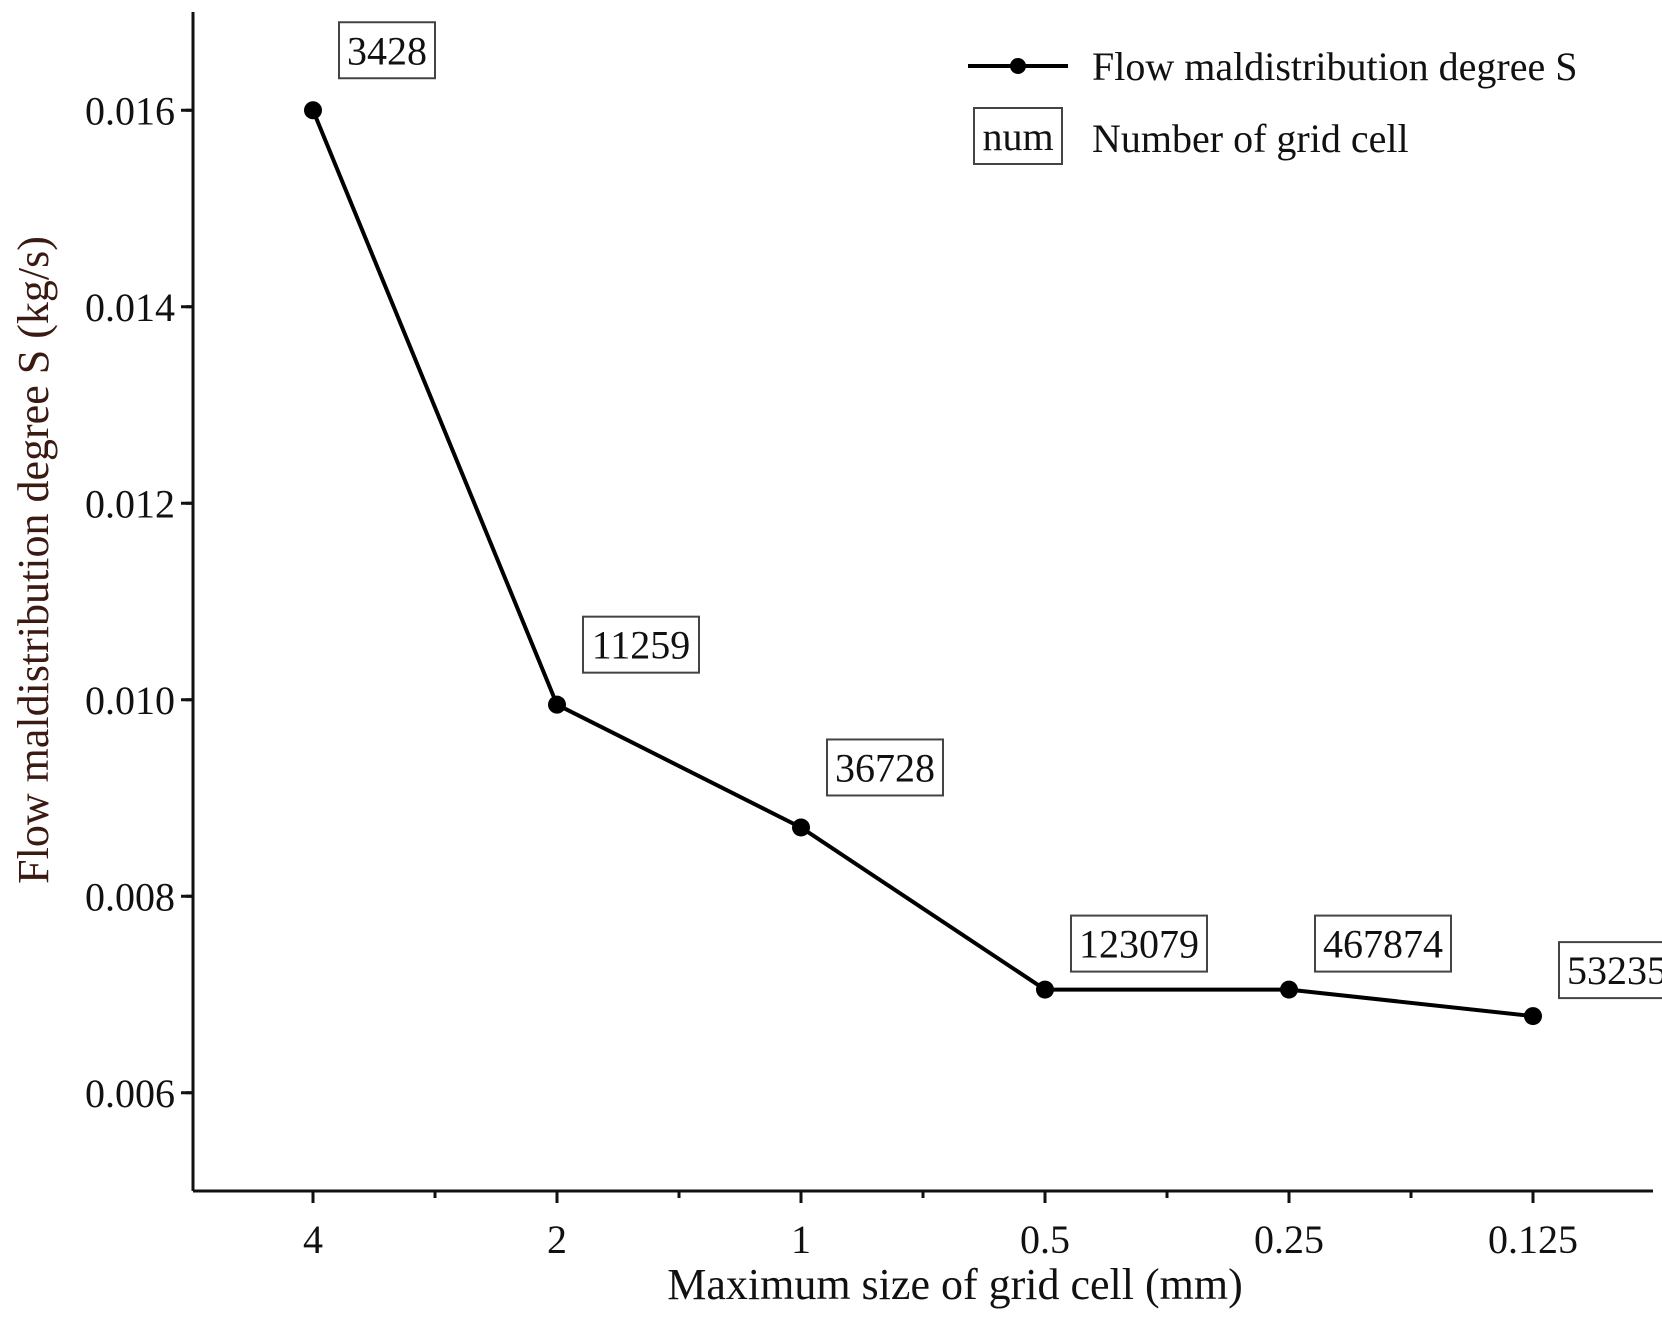 The width and height of the screenshot is (1662, 1319). I want to click on x-tick-label: 0.125, so click(1533, 1239).